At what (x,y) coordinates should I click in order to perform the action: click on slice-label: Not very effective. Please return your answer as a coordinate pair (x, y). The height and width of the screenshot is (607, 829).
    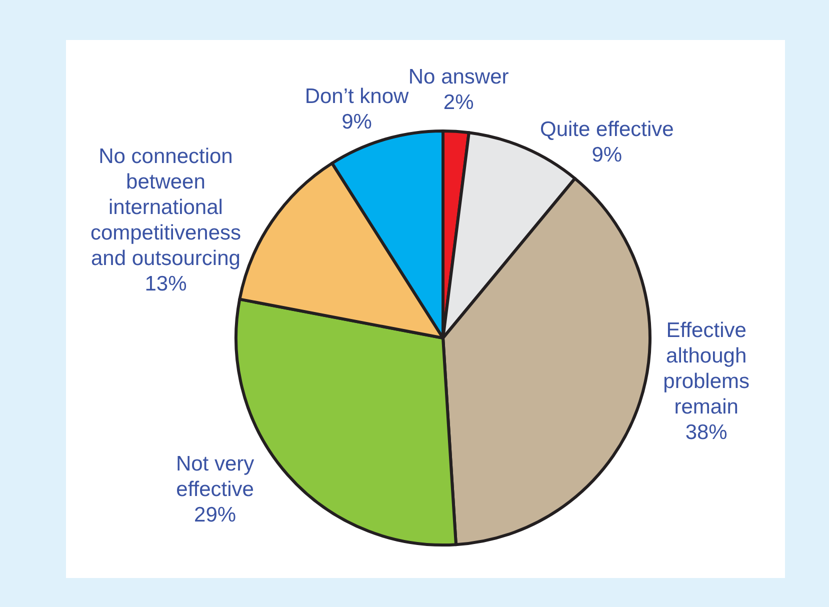
    Looking at the image, I should click on (215, 477).